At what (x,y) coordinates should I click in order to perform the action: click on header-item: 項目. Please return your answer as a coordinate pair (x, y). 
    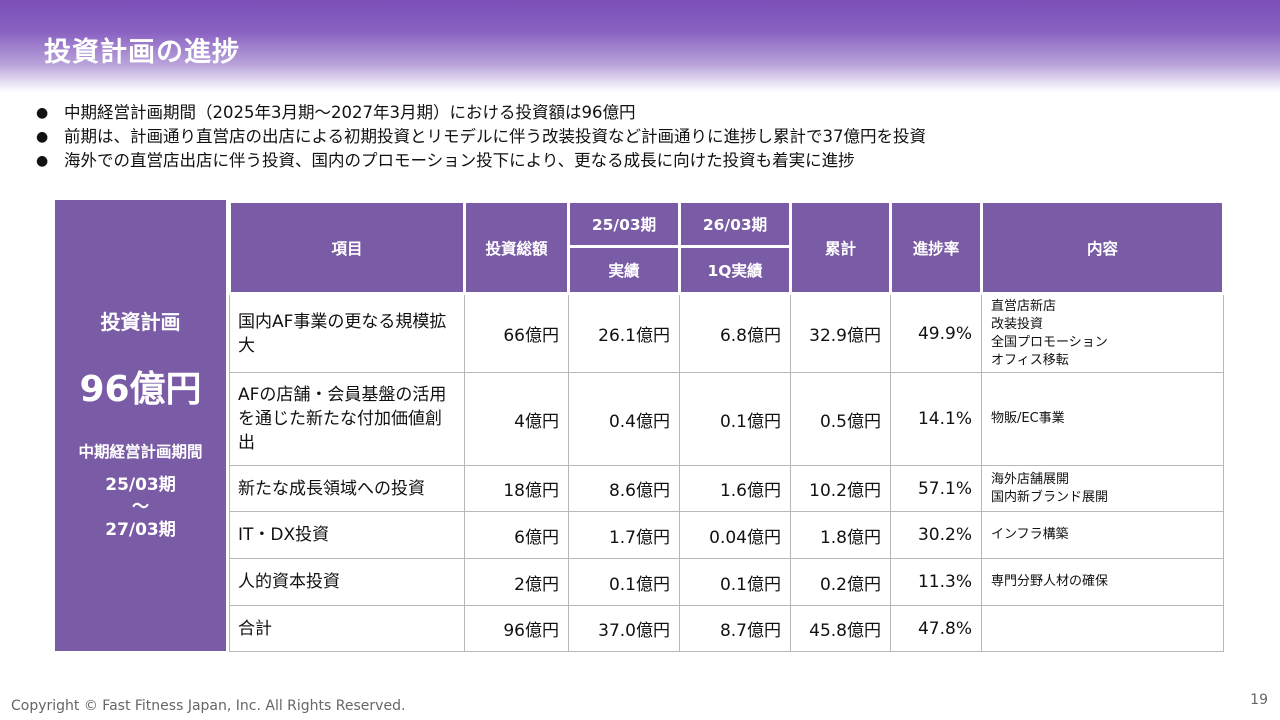
    Looking at the image, I should click on (347, 247).